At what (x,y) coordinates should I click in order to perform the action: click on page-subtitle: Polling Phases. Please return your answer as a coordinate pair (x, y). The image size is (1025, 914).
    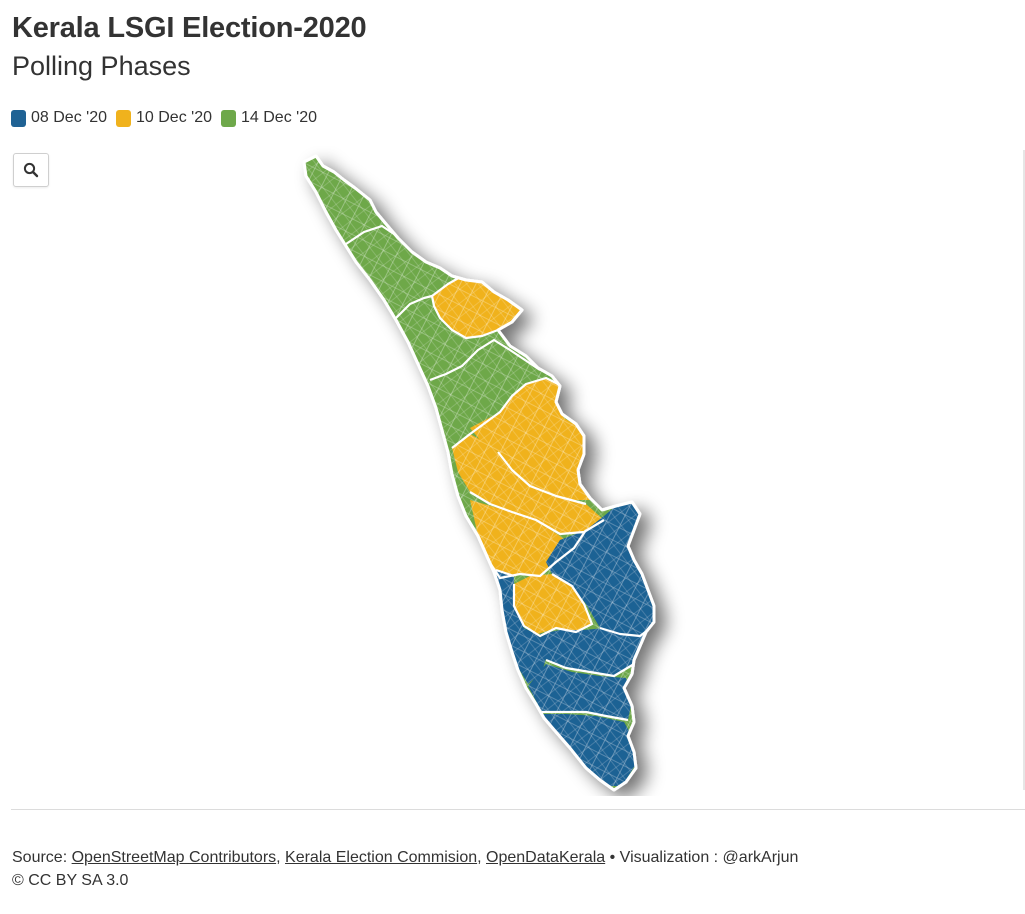
    Looking at the image, I should click on (101, 66).